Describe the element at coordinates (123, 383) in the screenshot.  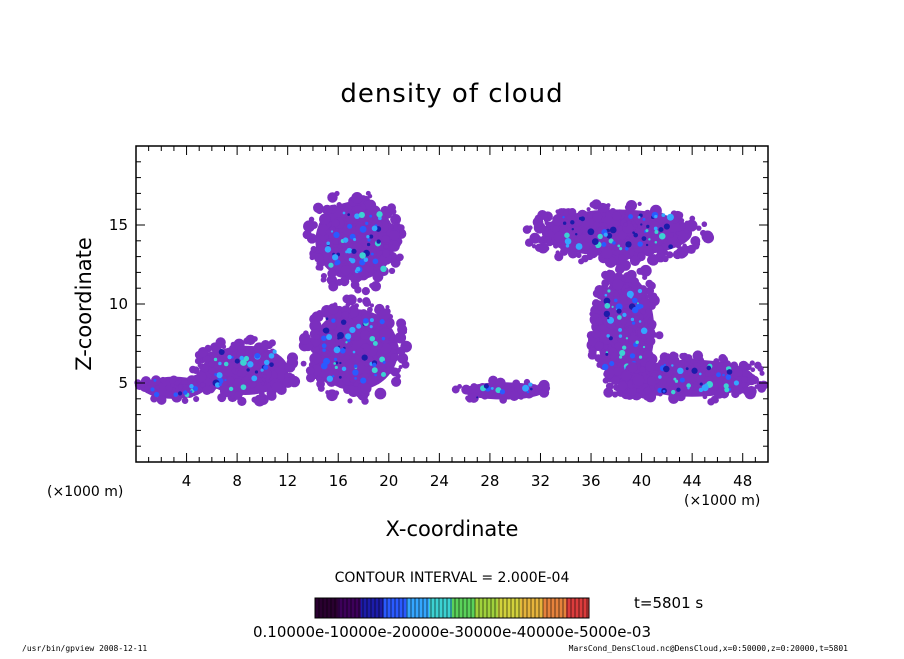
I see `y-tick-label: 5` at that location.